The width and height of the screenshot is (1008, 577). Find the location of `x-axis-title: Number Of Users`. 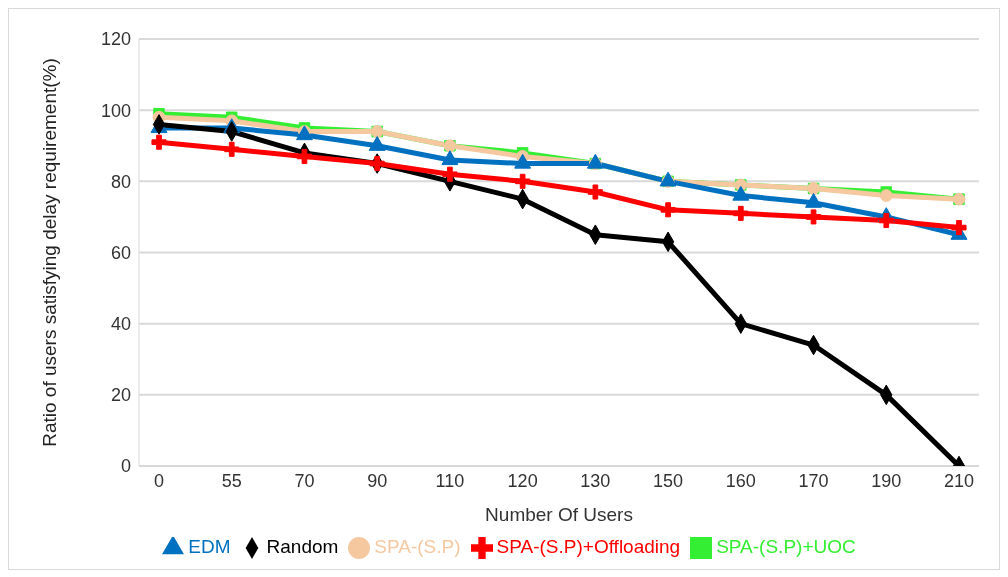

x-axis-title: Number Of Users is located at coordinates (559, 515).